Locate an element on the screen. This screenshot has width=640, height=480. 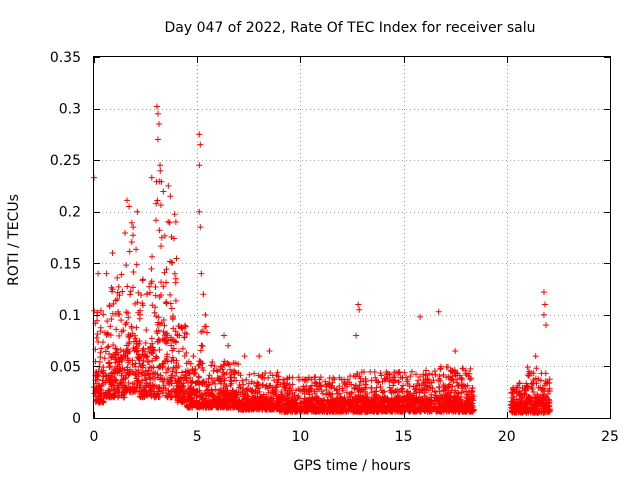
x-tick-label: 15 is located at coordinates (404, 437).